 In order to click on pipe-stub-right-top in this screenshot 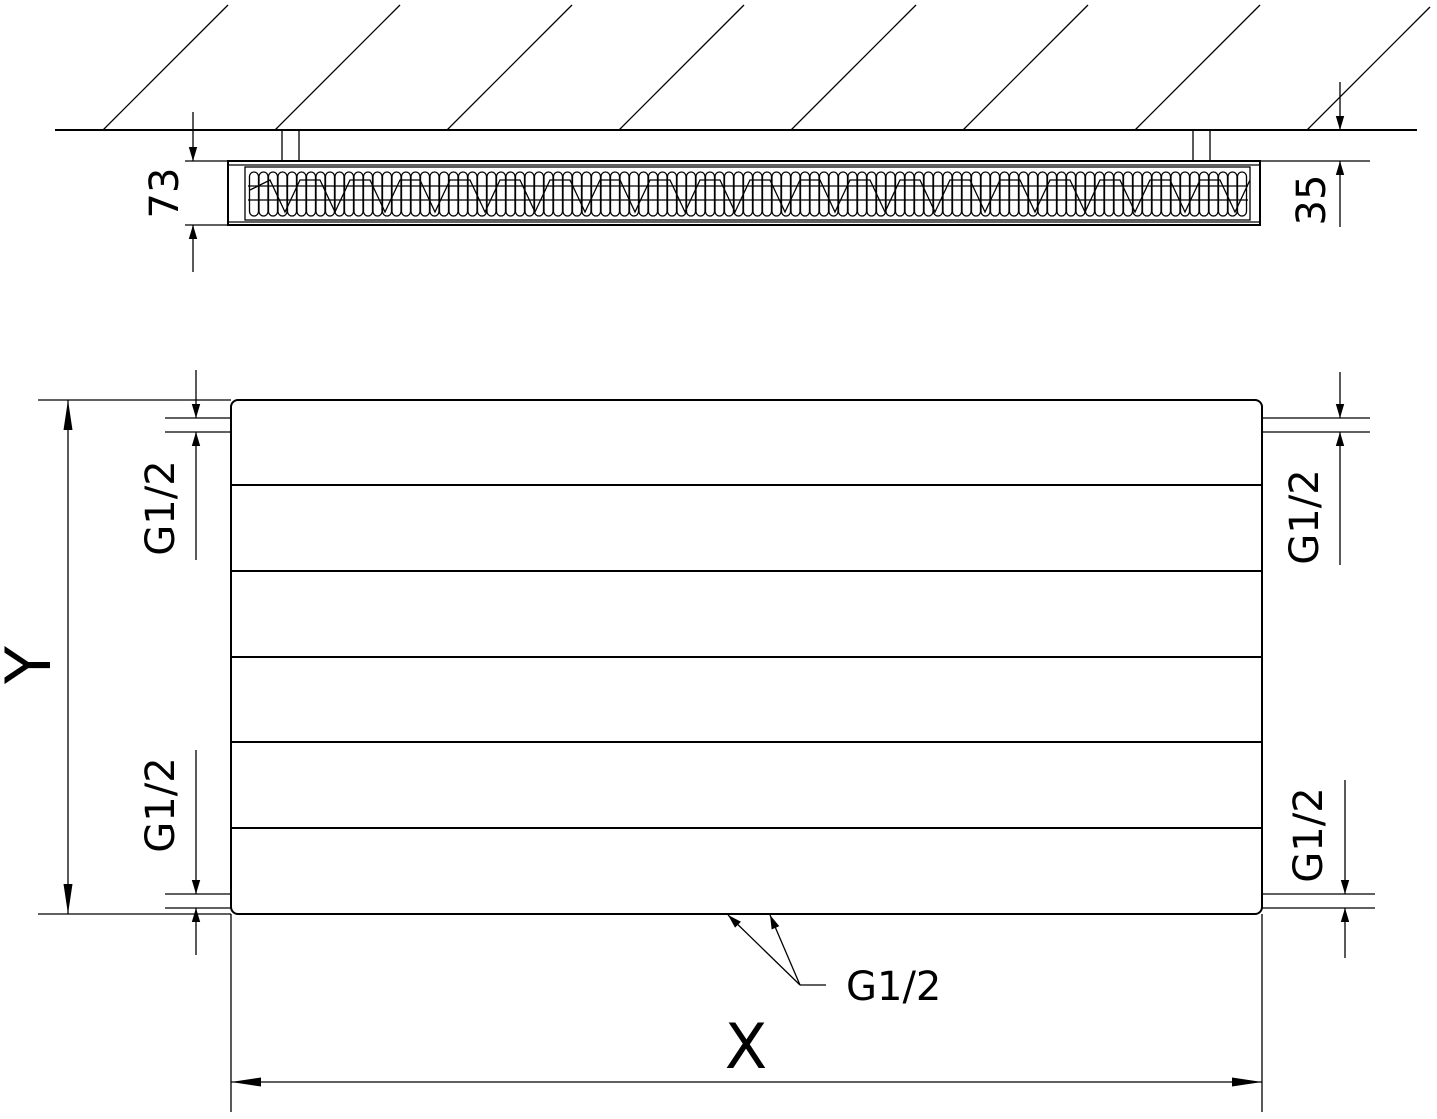, I will do `click(1316, 425)`.